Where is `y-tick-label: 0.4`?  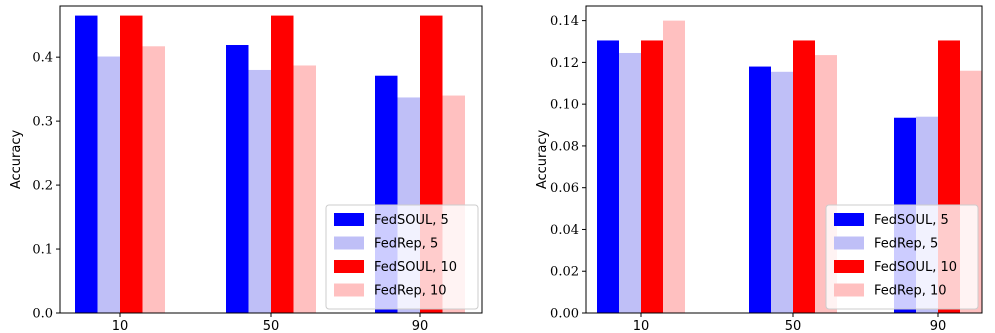
y-tick-label: 0.4 is located at coordinates (42, 58).